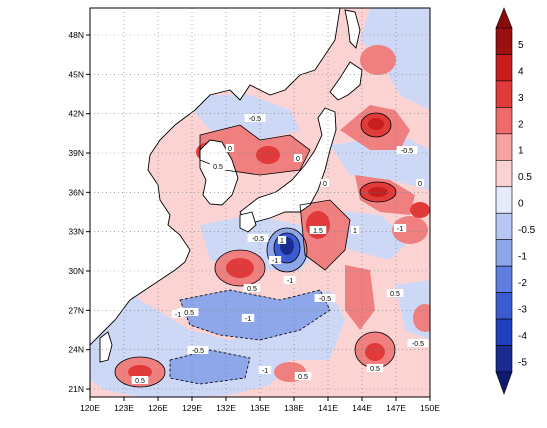 The image size is (547, 428). Describe the element at coordinates (522, 362) in the screenshot. I see `colorbar-label: -5` at that location.